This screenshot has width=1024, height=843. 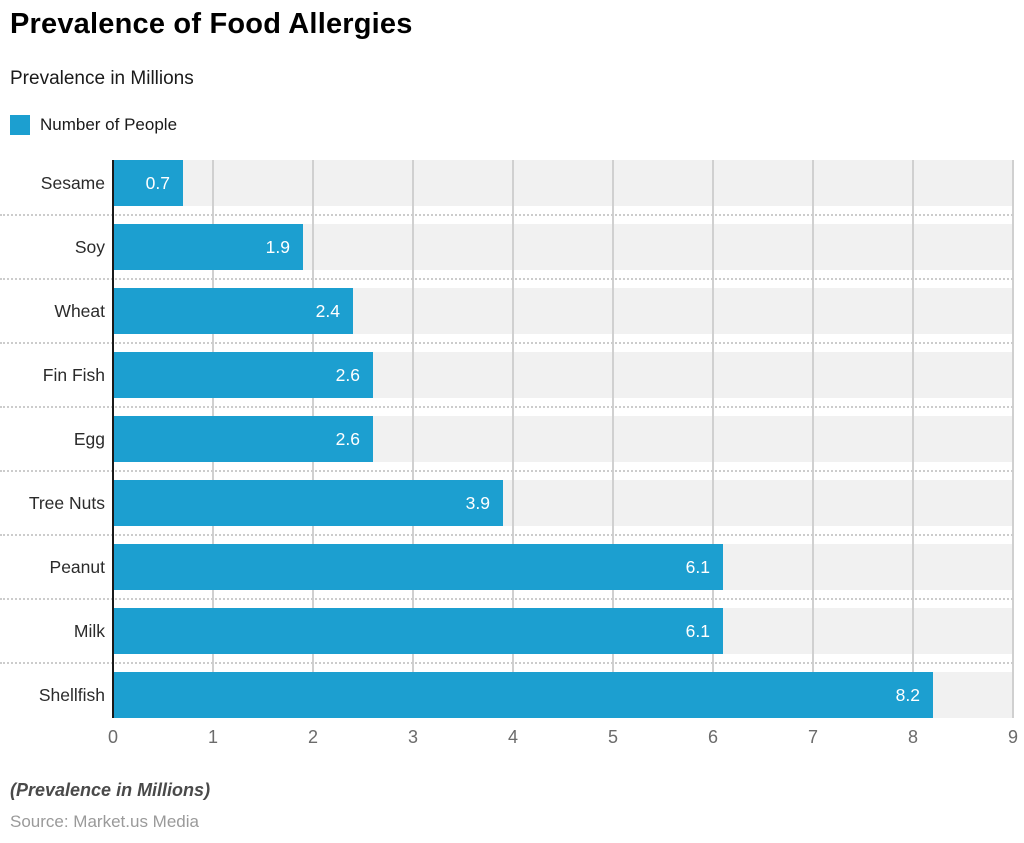 What do you see at coordinates (66, 502) in the screenshot?
I see `category-label-tree-nuts: Tree Nuts` at bounding box center [66, 502].